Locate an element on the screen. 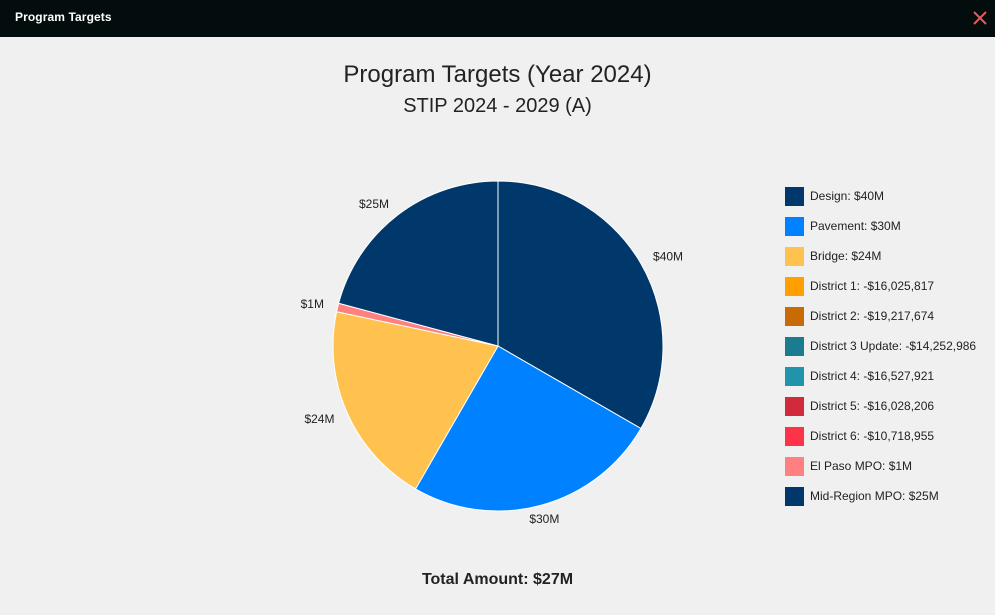 The image size is (995, 615). pie-slice-bridge is located at coordinates (415, 400).